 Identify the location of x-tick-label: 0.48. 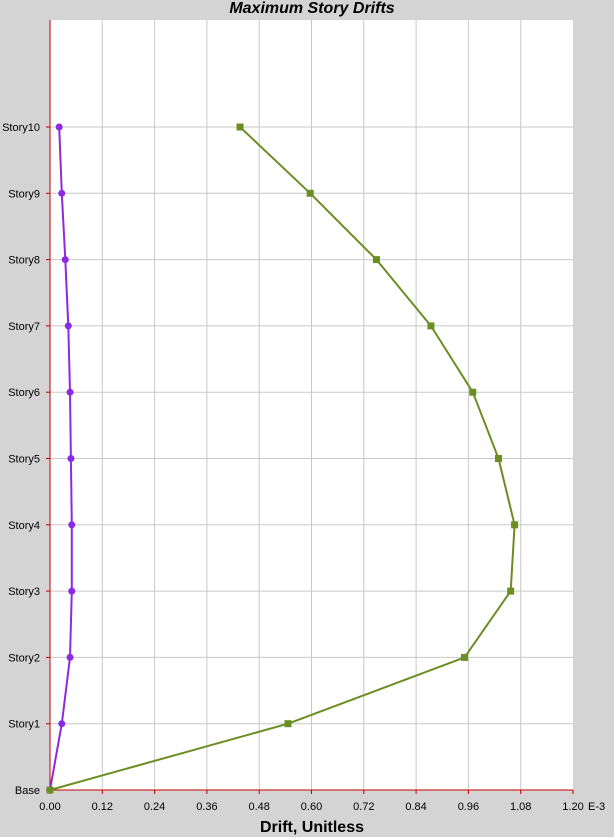
(258, 807).